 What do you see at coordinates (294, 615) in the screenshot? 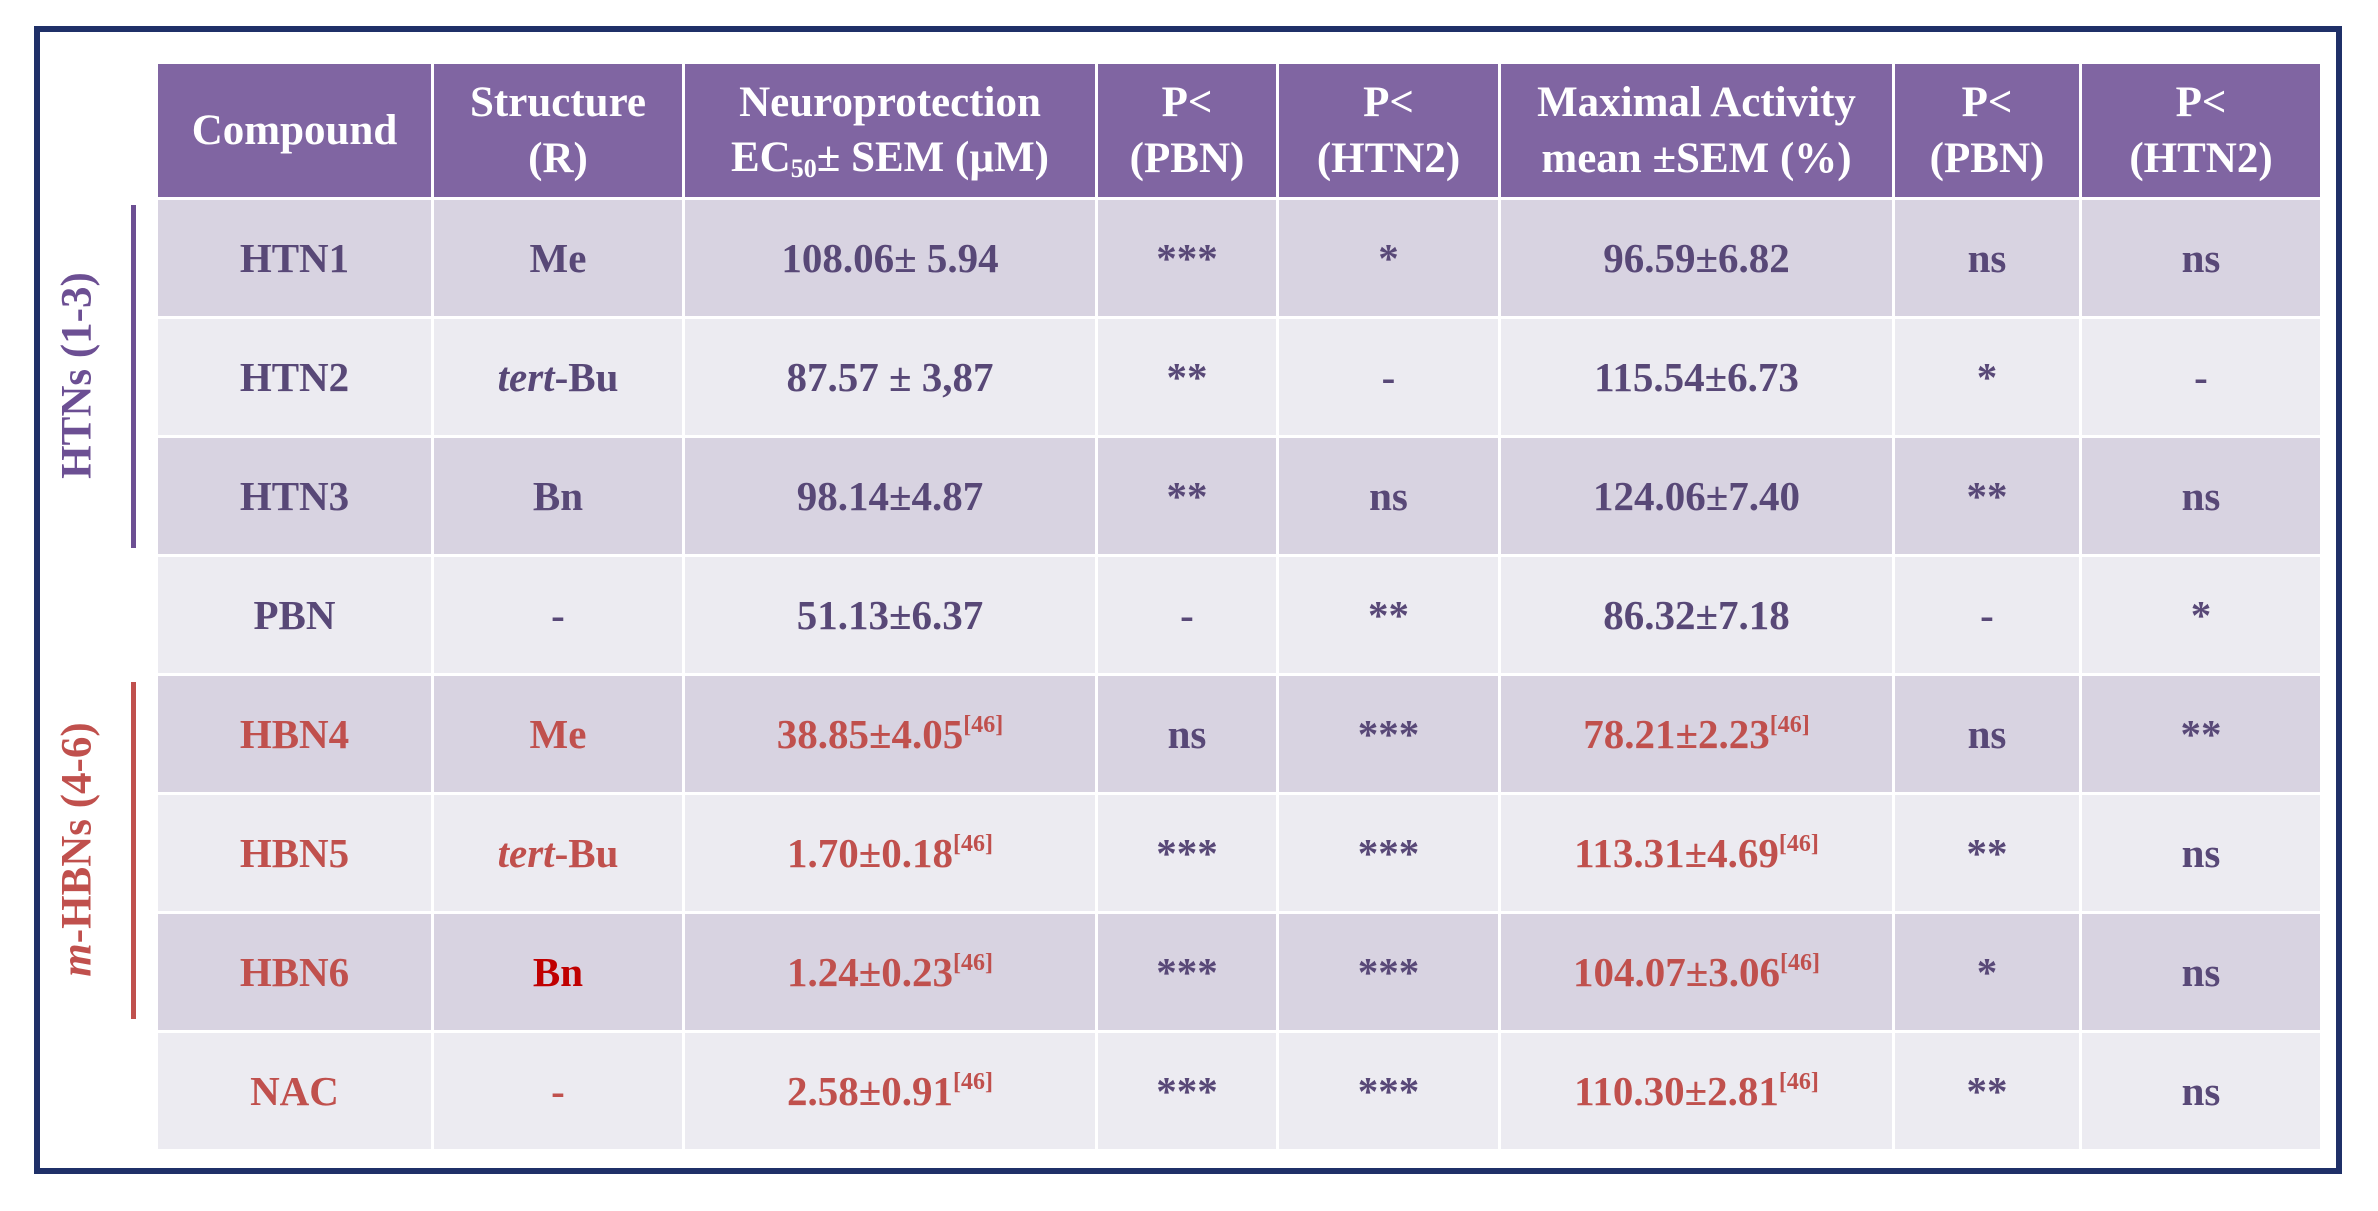
I see `cell-compound: PBN` at bounding box center [294, 615].